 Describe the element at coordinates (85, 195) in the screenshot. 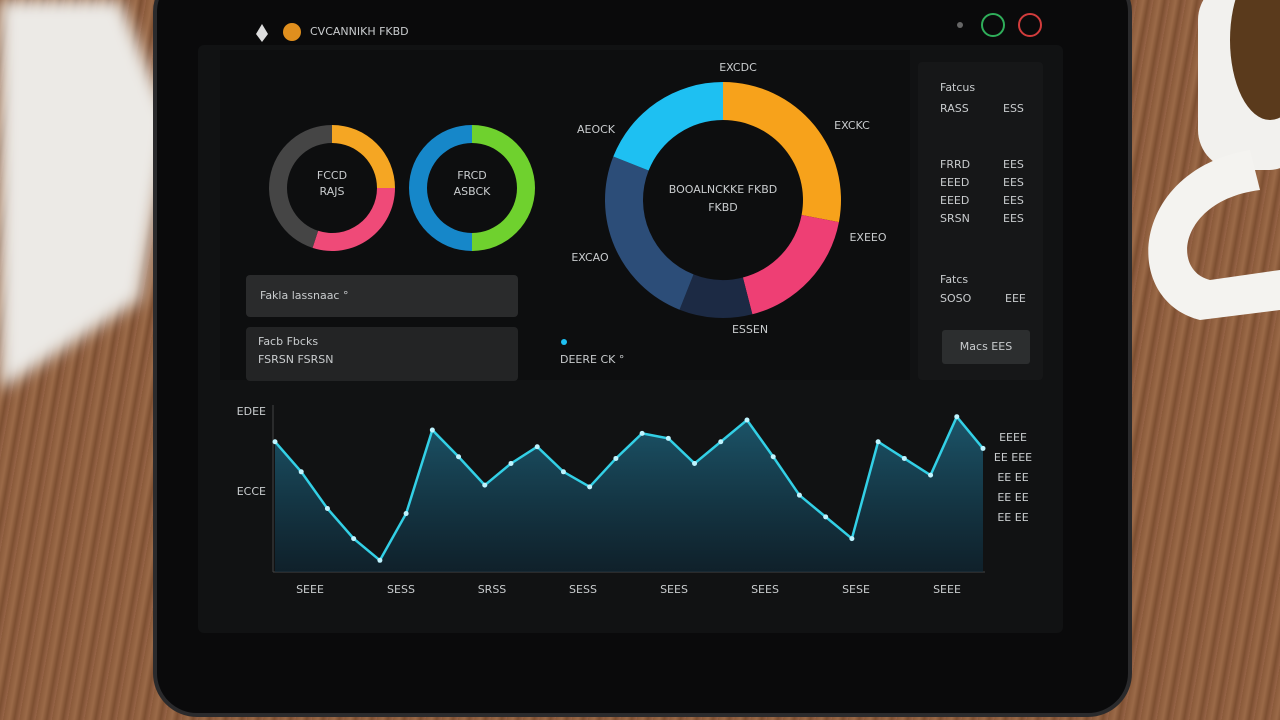

I see `paper` at that location.